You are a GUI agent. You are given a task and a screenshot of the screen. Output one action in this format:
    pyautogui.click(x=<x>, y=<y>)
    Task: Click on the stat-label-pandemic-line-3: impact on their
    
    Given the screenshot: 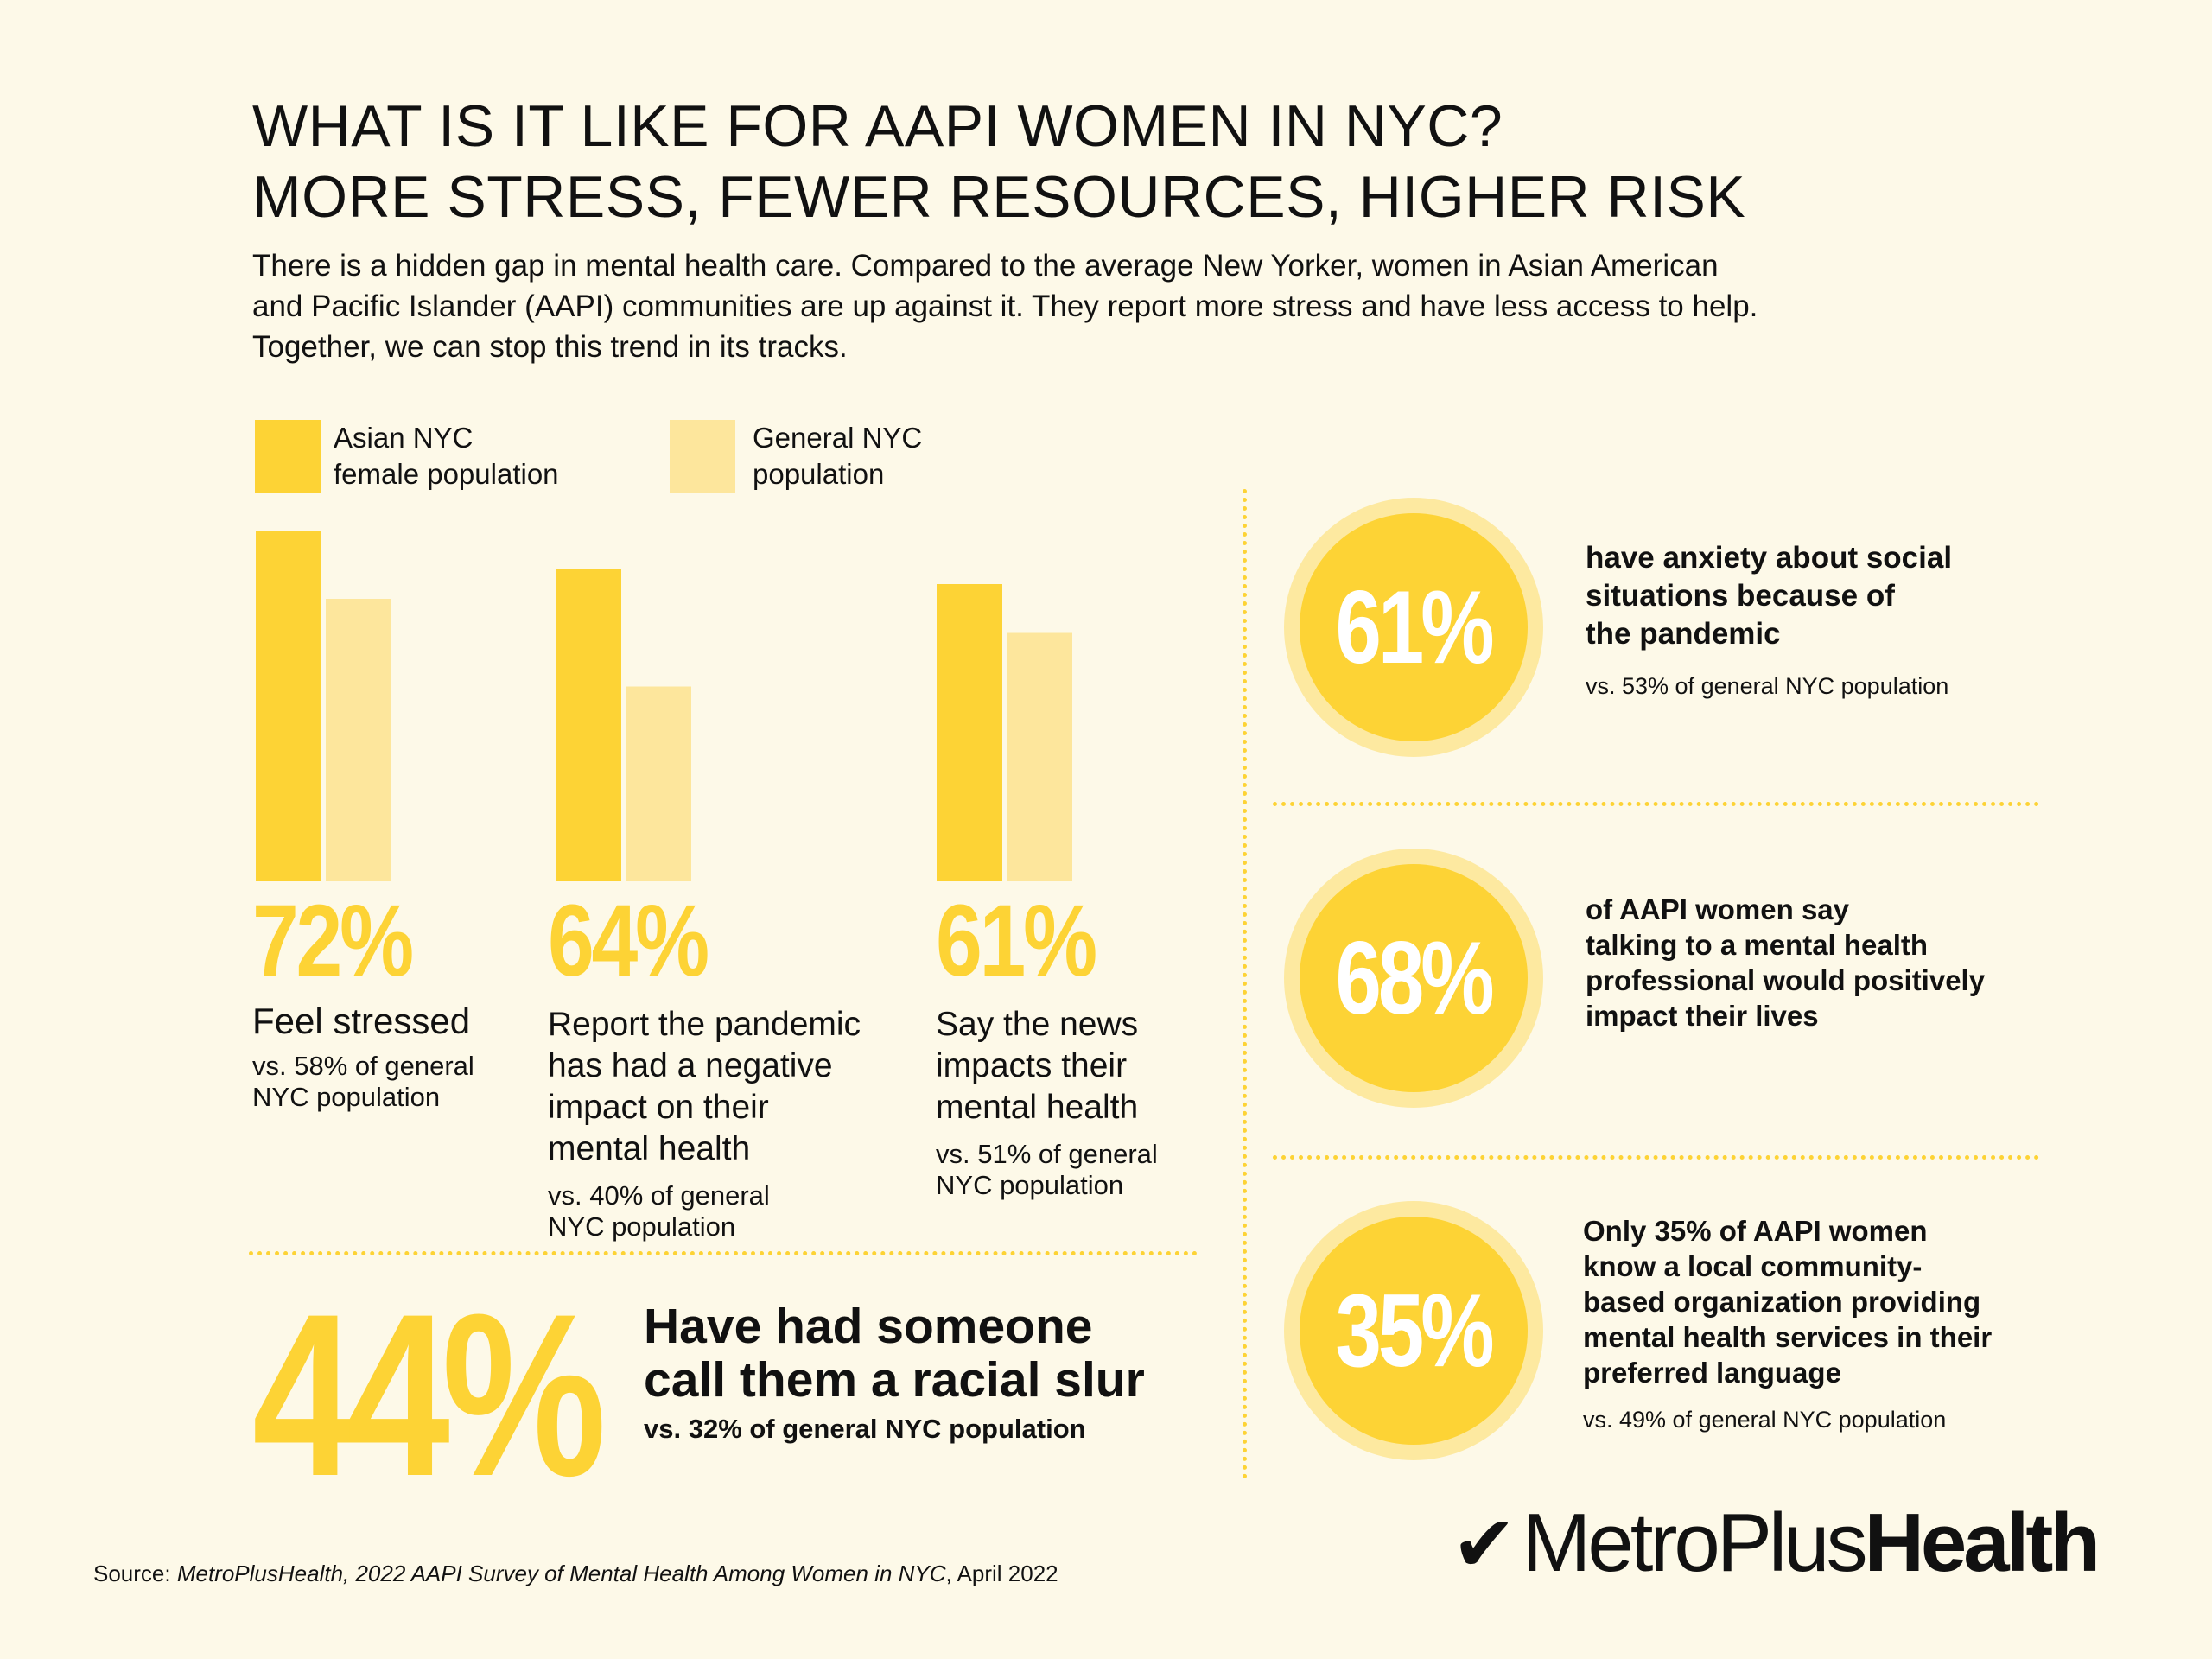 What is the action you would take?
    pyautogui.click(x=658, y=1107)
    